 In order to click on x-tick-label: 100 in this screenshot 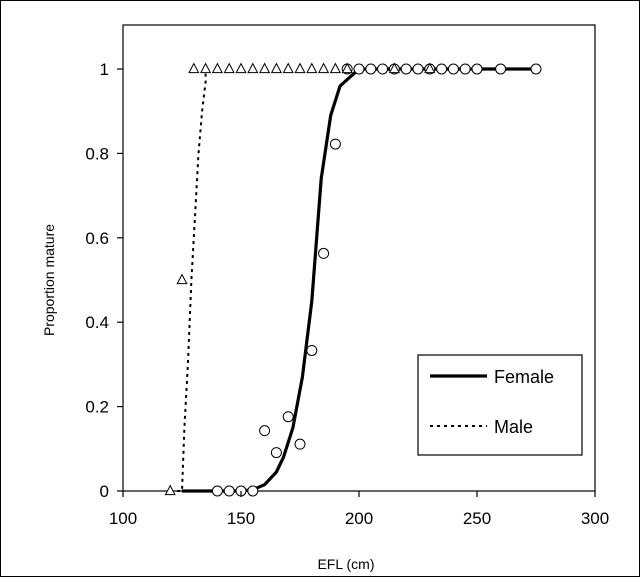, I will do `click(123, 518)`.